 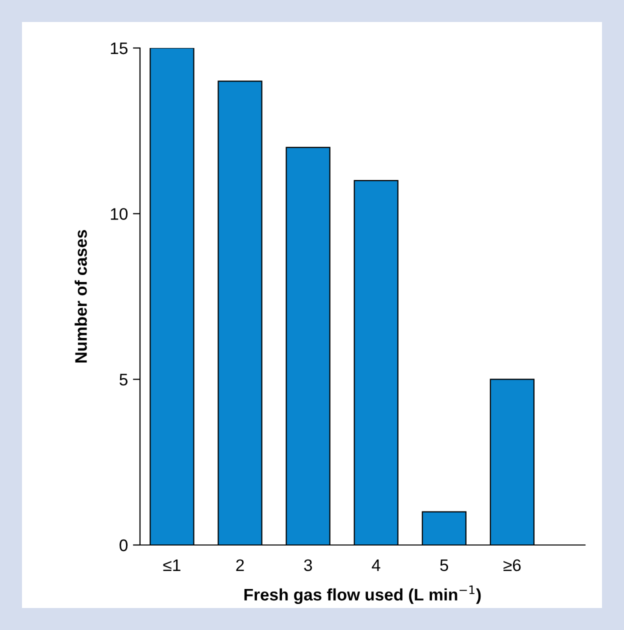 I want to click on y-tick-label: 5, so click(x=124, y=380).